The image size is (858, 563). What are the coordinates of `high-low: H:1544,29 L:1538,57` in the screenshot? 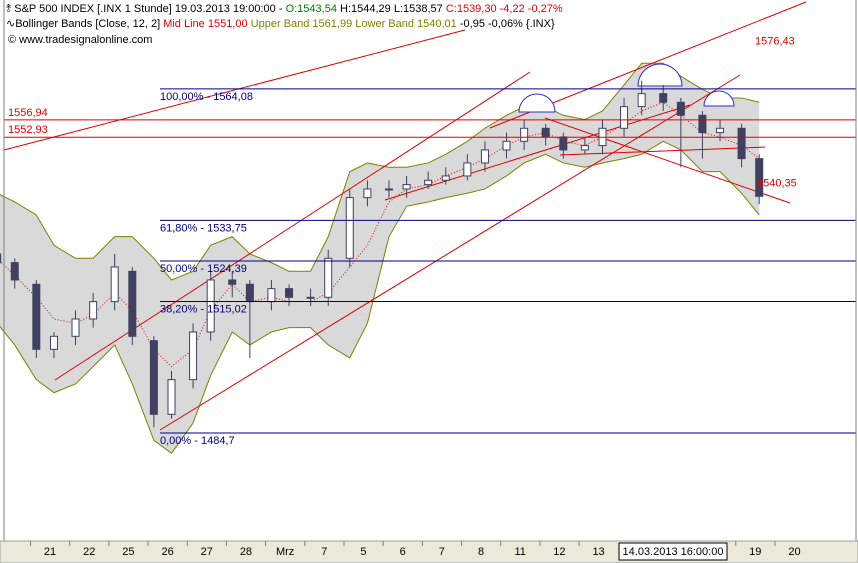 It's located at (391, 9).